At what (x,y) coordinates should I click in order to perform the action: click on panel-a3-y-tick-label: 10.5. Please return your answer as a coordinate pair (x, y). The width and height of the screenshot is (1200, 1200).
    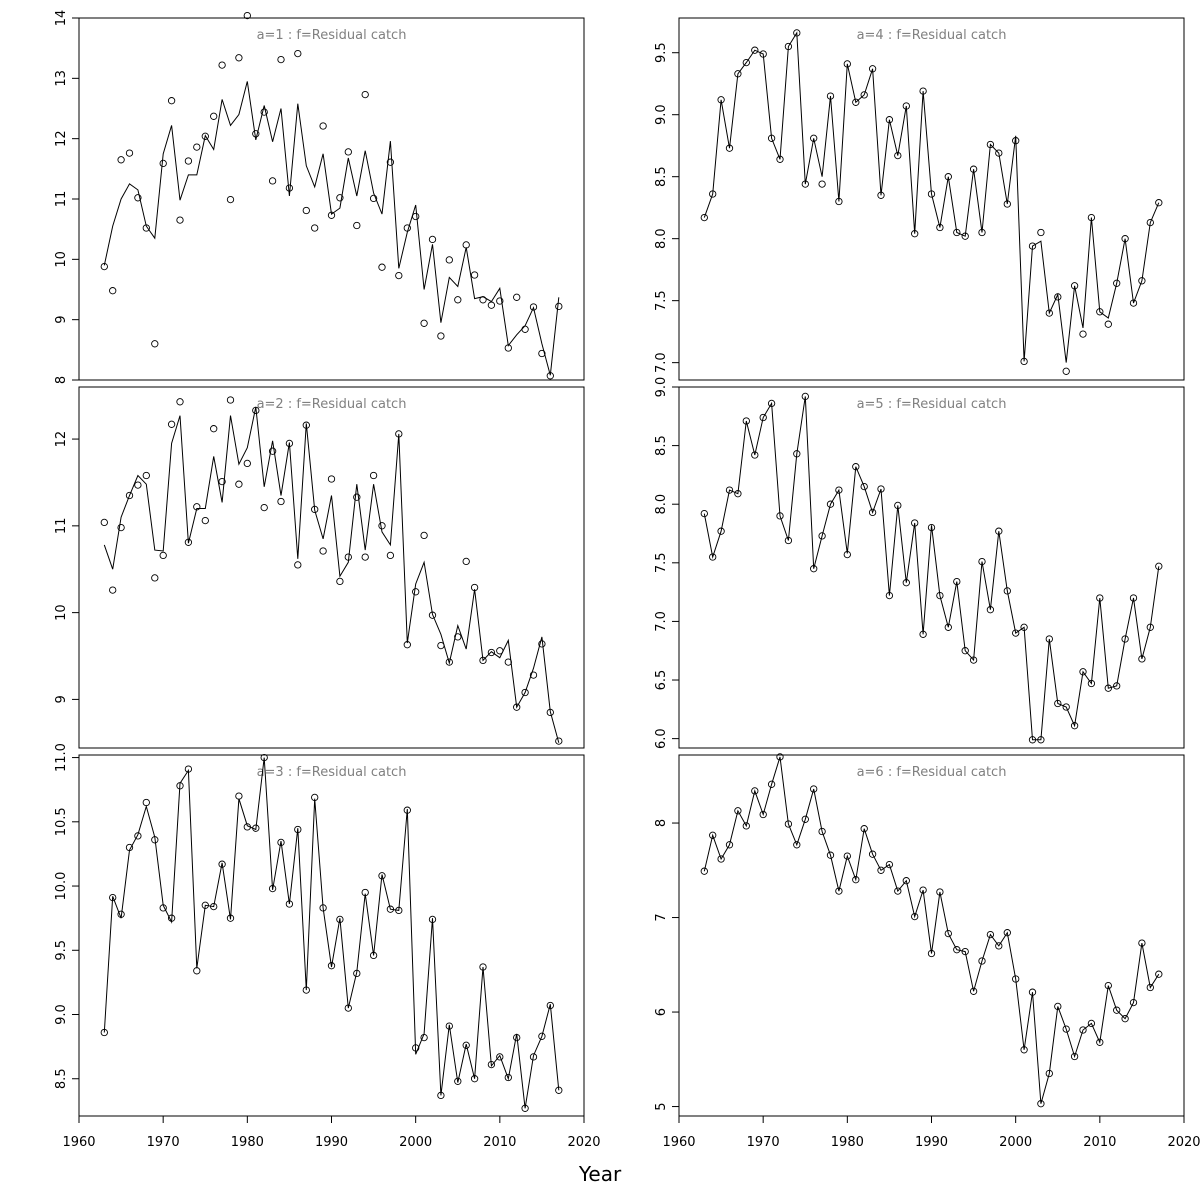
    Looking at the image, I should click on (61, 821).